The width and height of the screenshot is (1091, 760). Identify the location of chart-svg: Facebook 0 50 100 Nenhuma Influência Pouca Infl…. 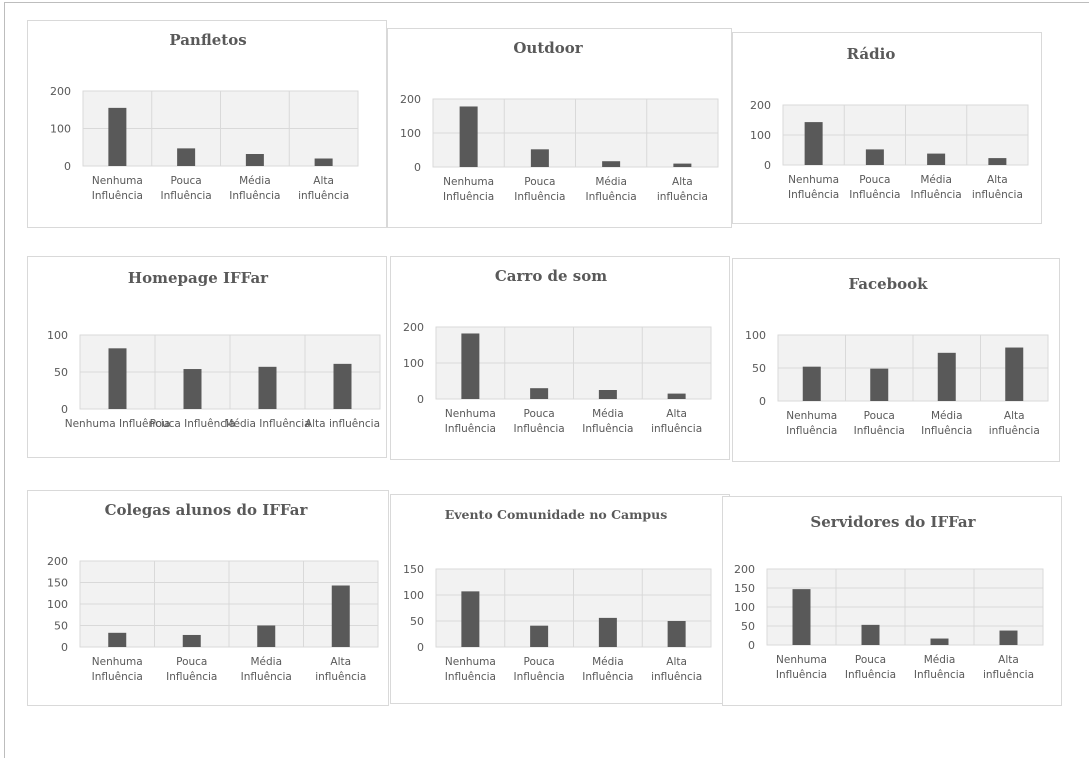
(897, 356).